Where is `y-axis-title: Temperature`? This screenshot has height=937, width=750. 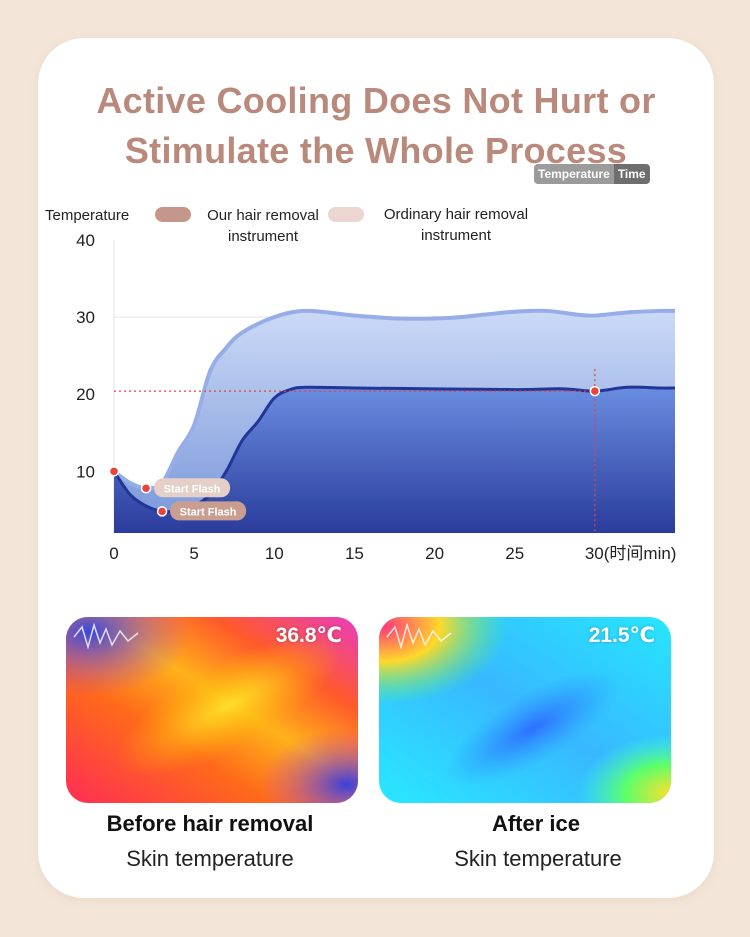 y-axis-title: Temperature is located at coordinates (87, 215).